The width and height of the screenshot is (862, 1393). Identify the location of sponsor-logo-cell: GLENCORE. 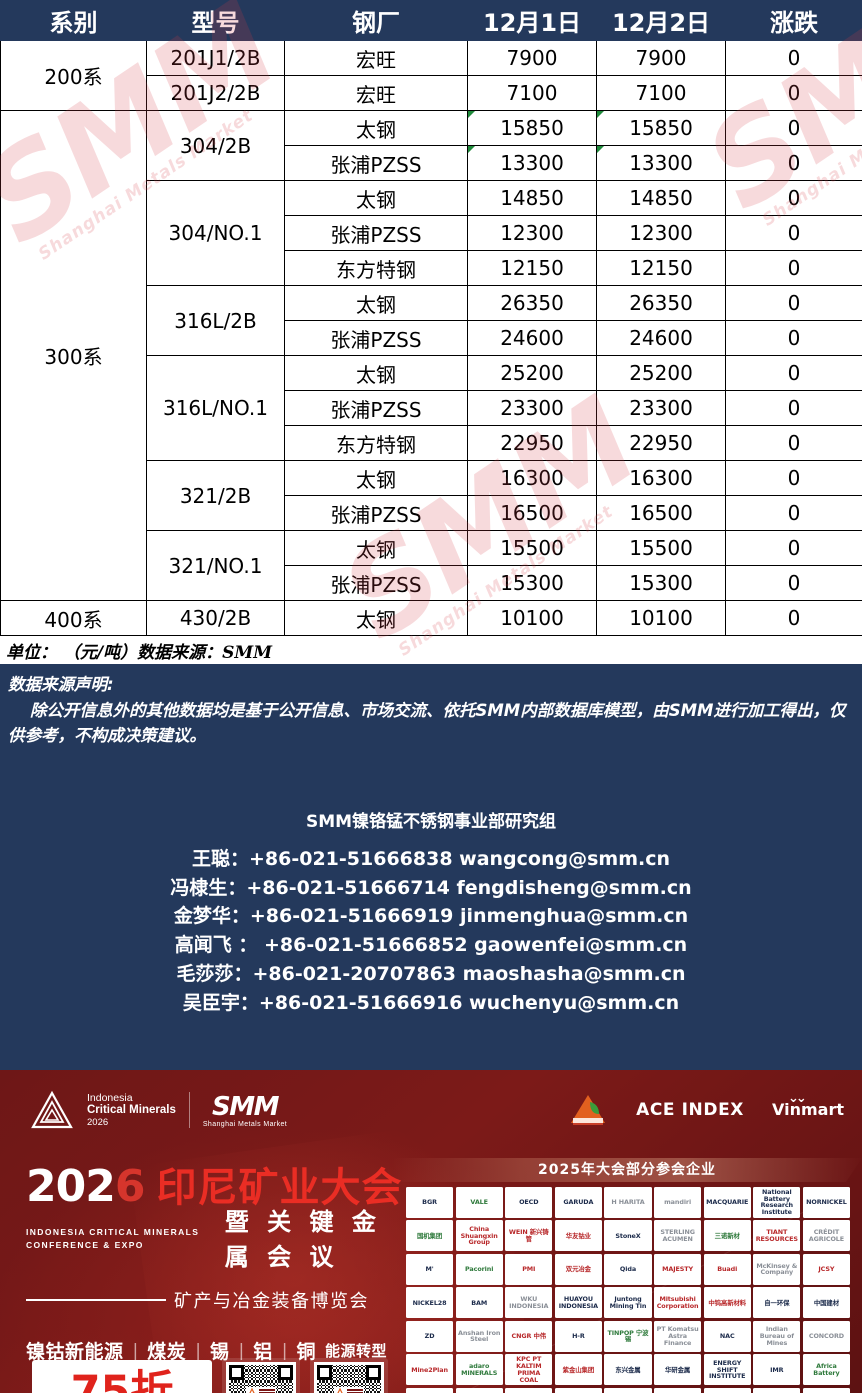
(578, 1390).